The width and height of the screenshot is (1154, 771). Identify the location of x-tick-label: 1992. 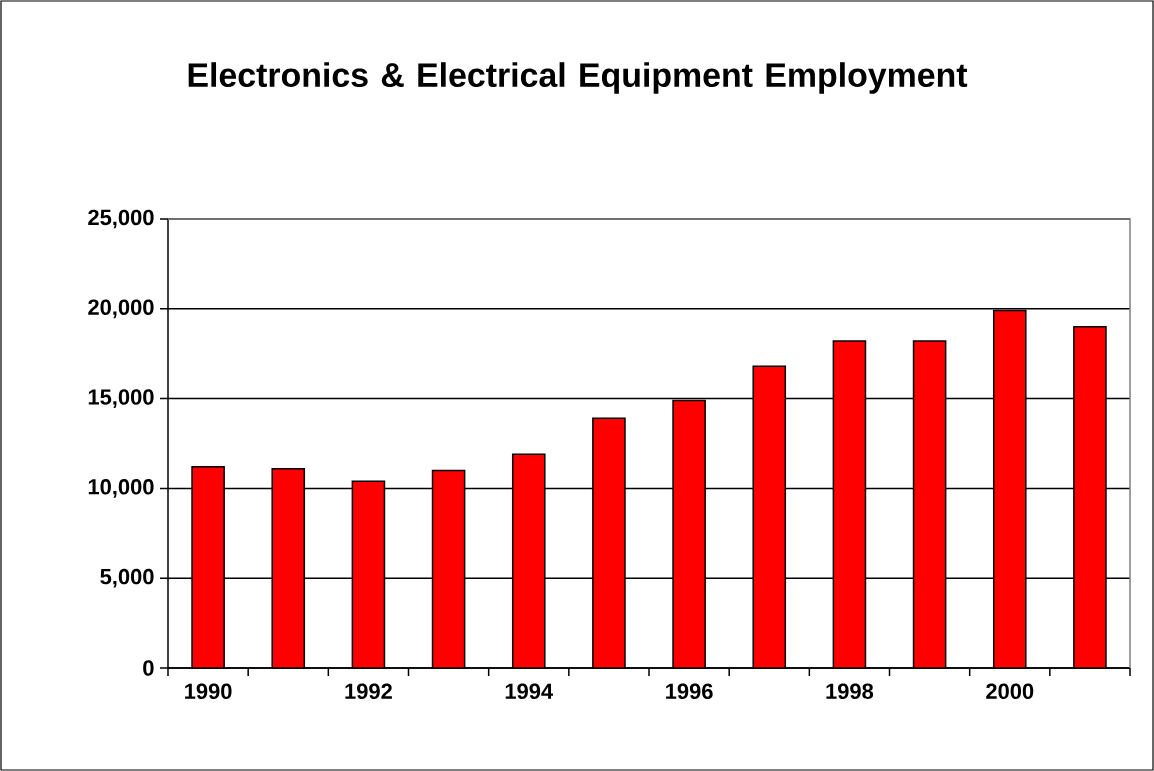
(368, 691).